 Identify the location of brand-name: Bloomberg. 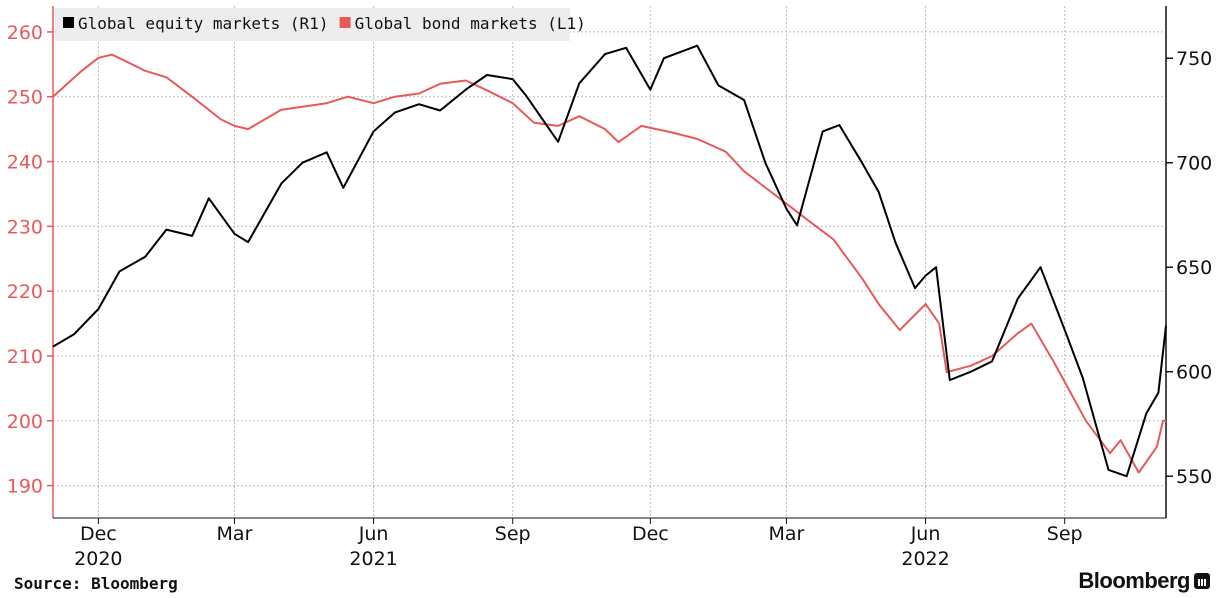
(1134, 580).